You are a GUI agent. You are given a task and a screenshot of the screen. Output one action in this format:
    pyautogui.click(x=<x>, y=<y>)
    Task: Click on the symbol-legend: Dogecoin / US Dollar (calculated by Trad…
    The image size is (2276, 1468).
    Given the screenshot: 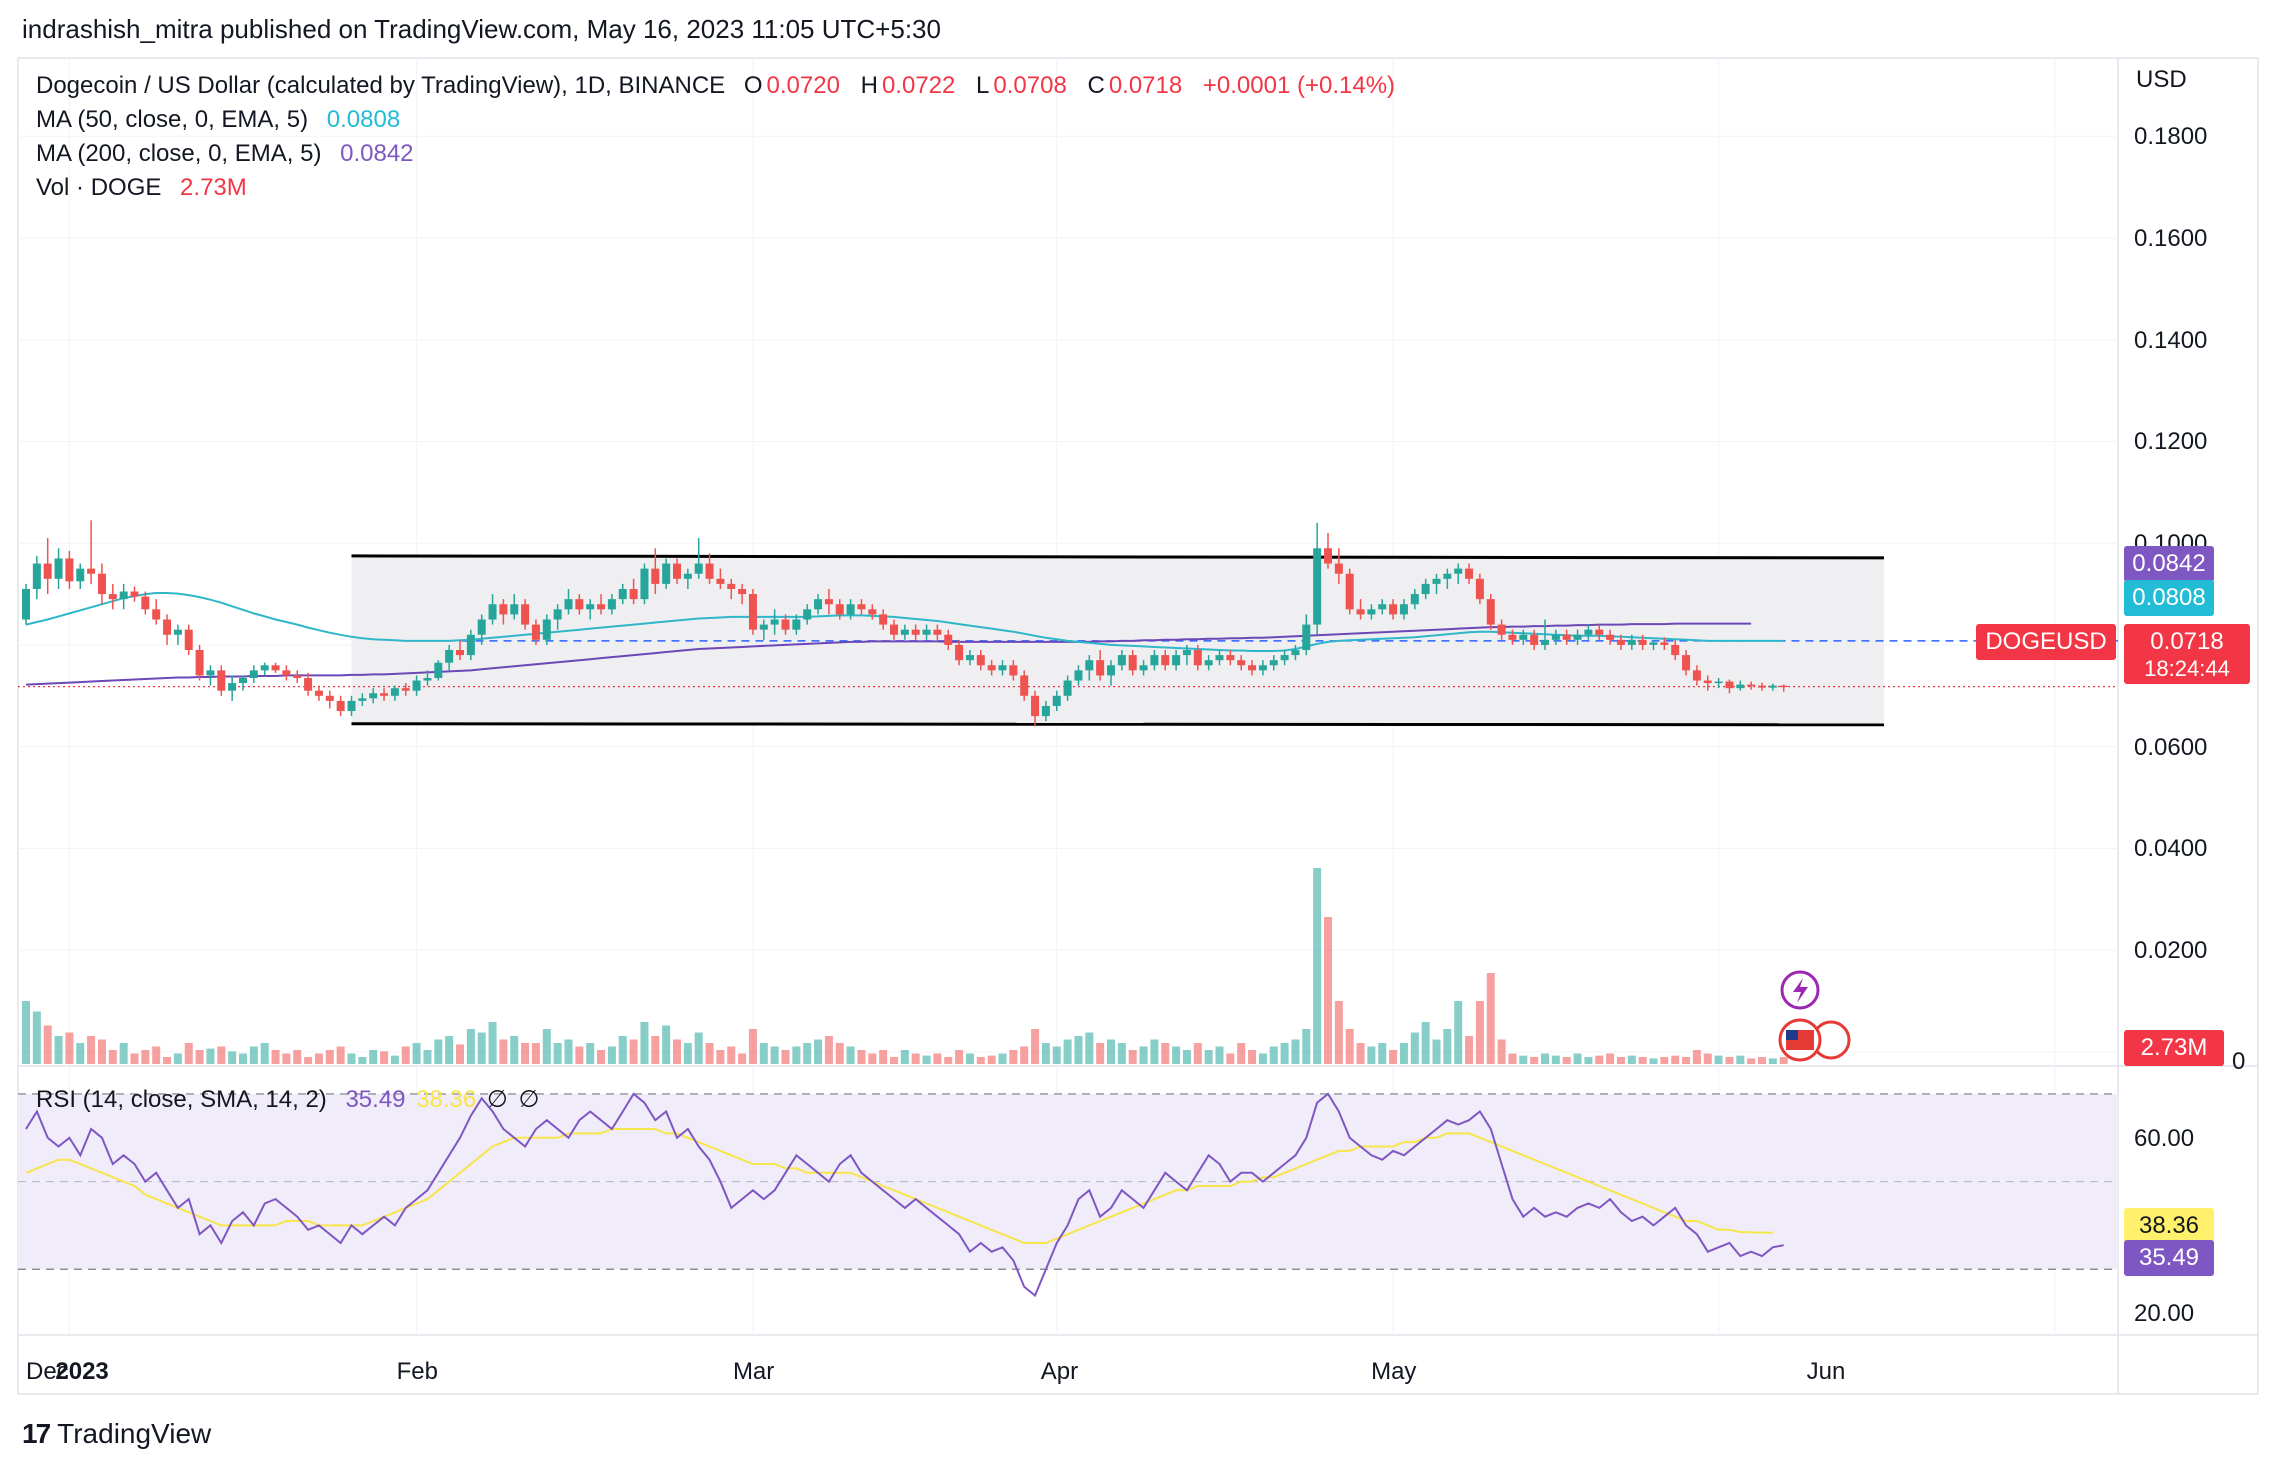 What is the action you would take?
    pyautogui.click(x=717, y=86)
    